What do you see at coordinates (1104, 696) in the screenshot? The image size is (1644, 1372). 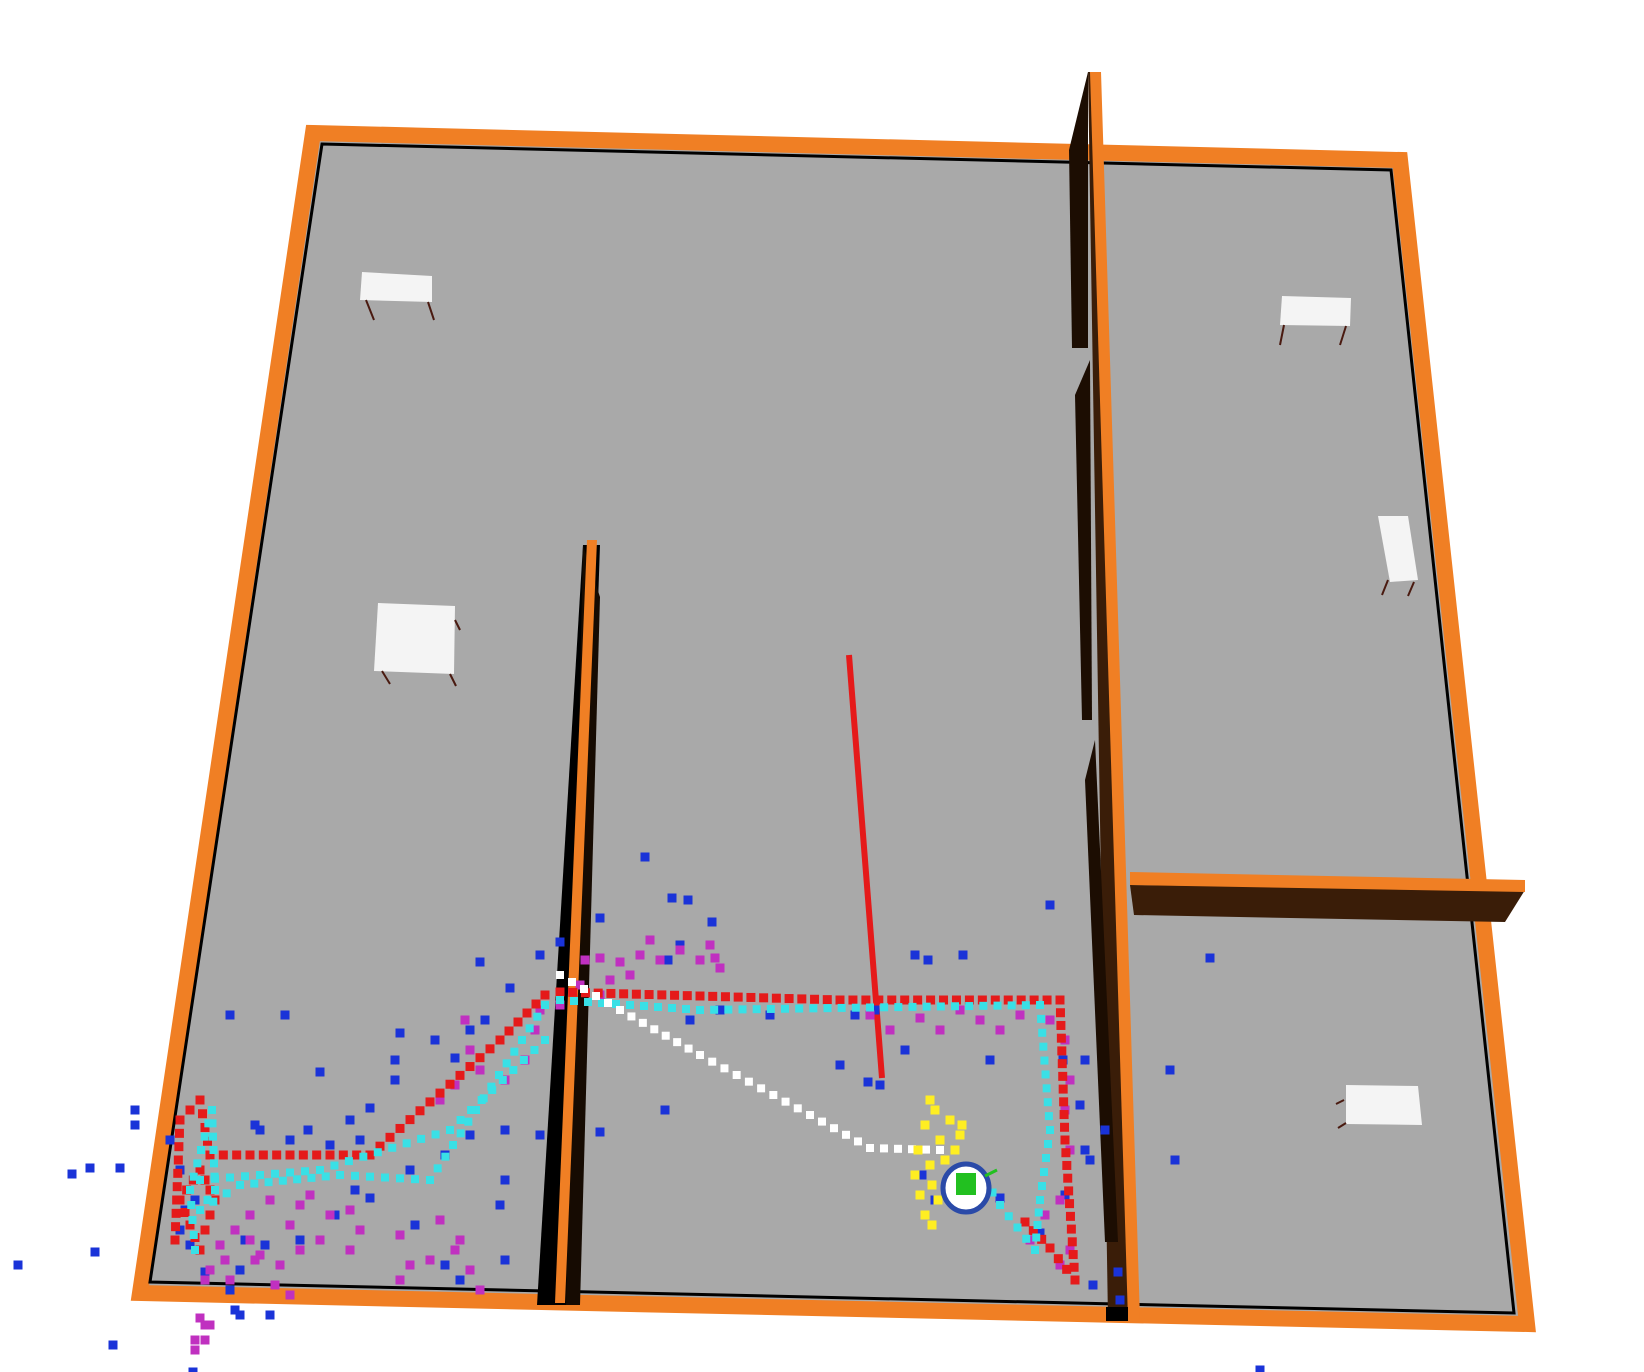 I see `wall-right-divider` at bounding box center [1104, 696].